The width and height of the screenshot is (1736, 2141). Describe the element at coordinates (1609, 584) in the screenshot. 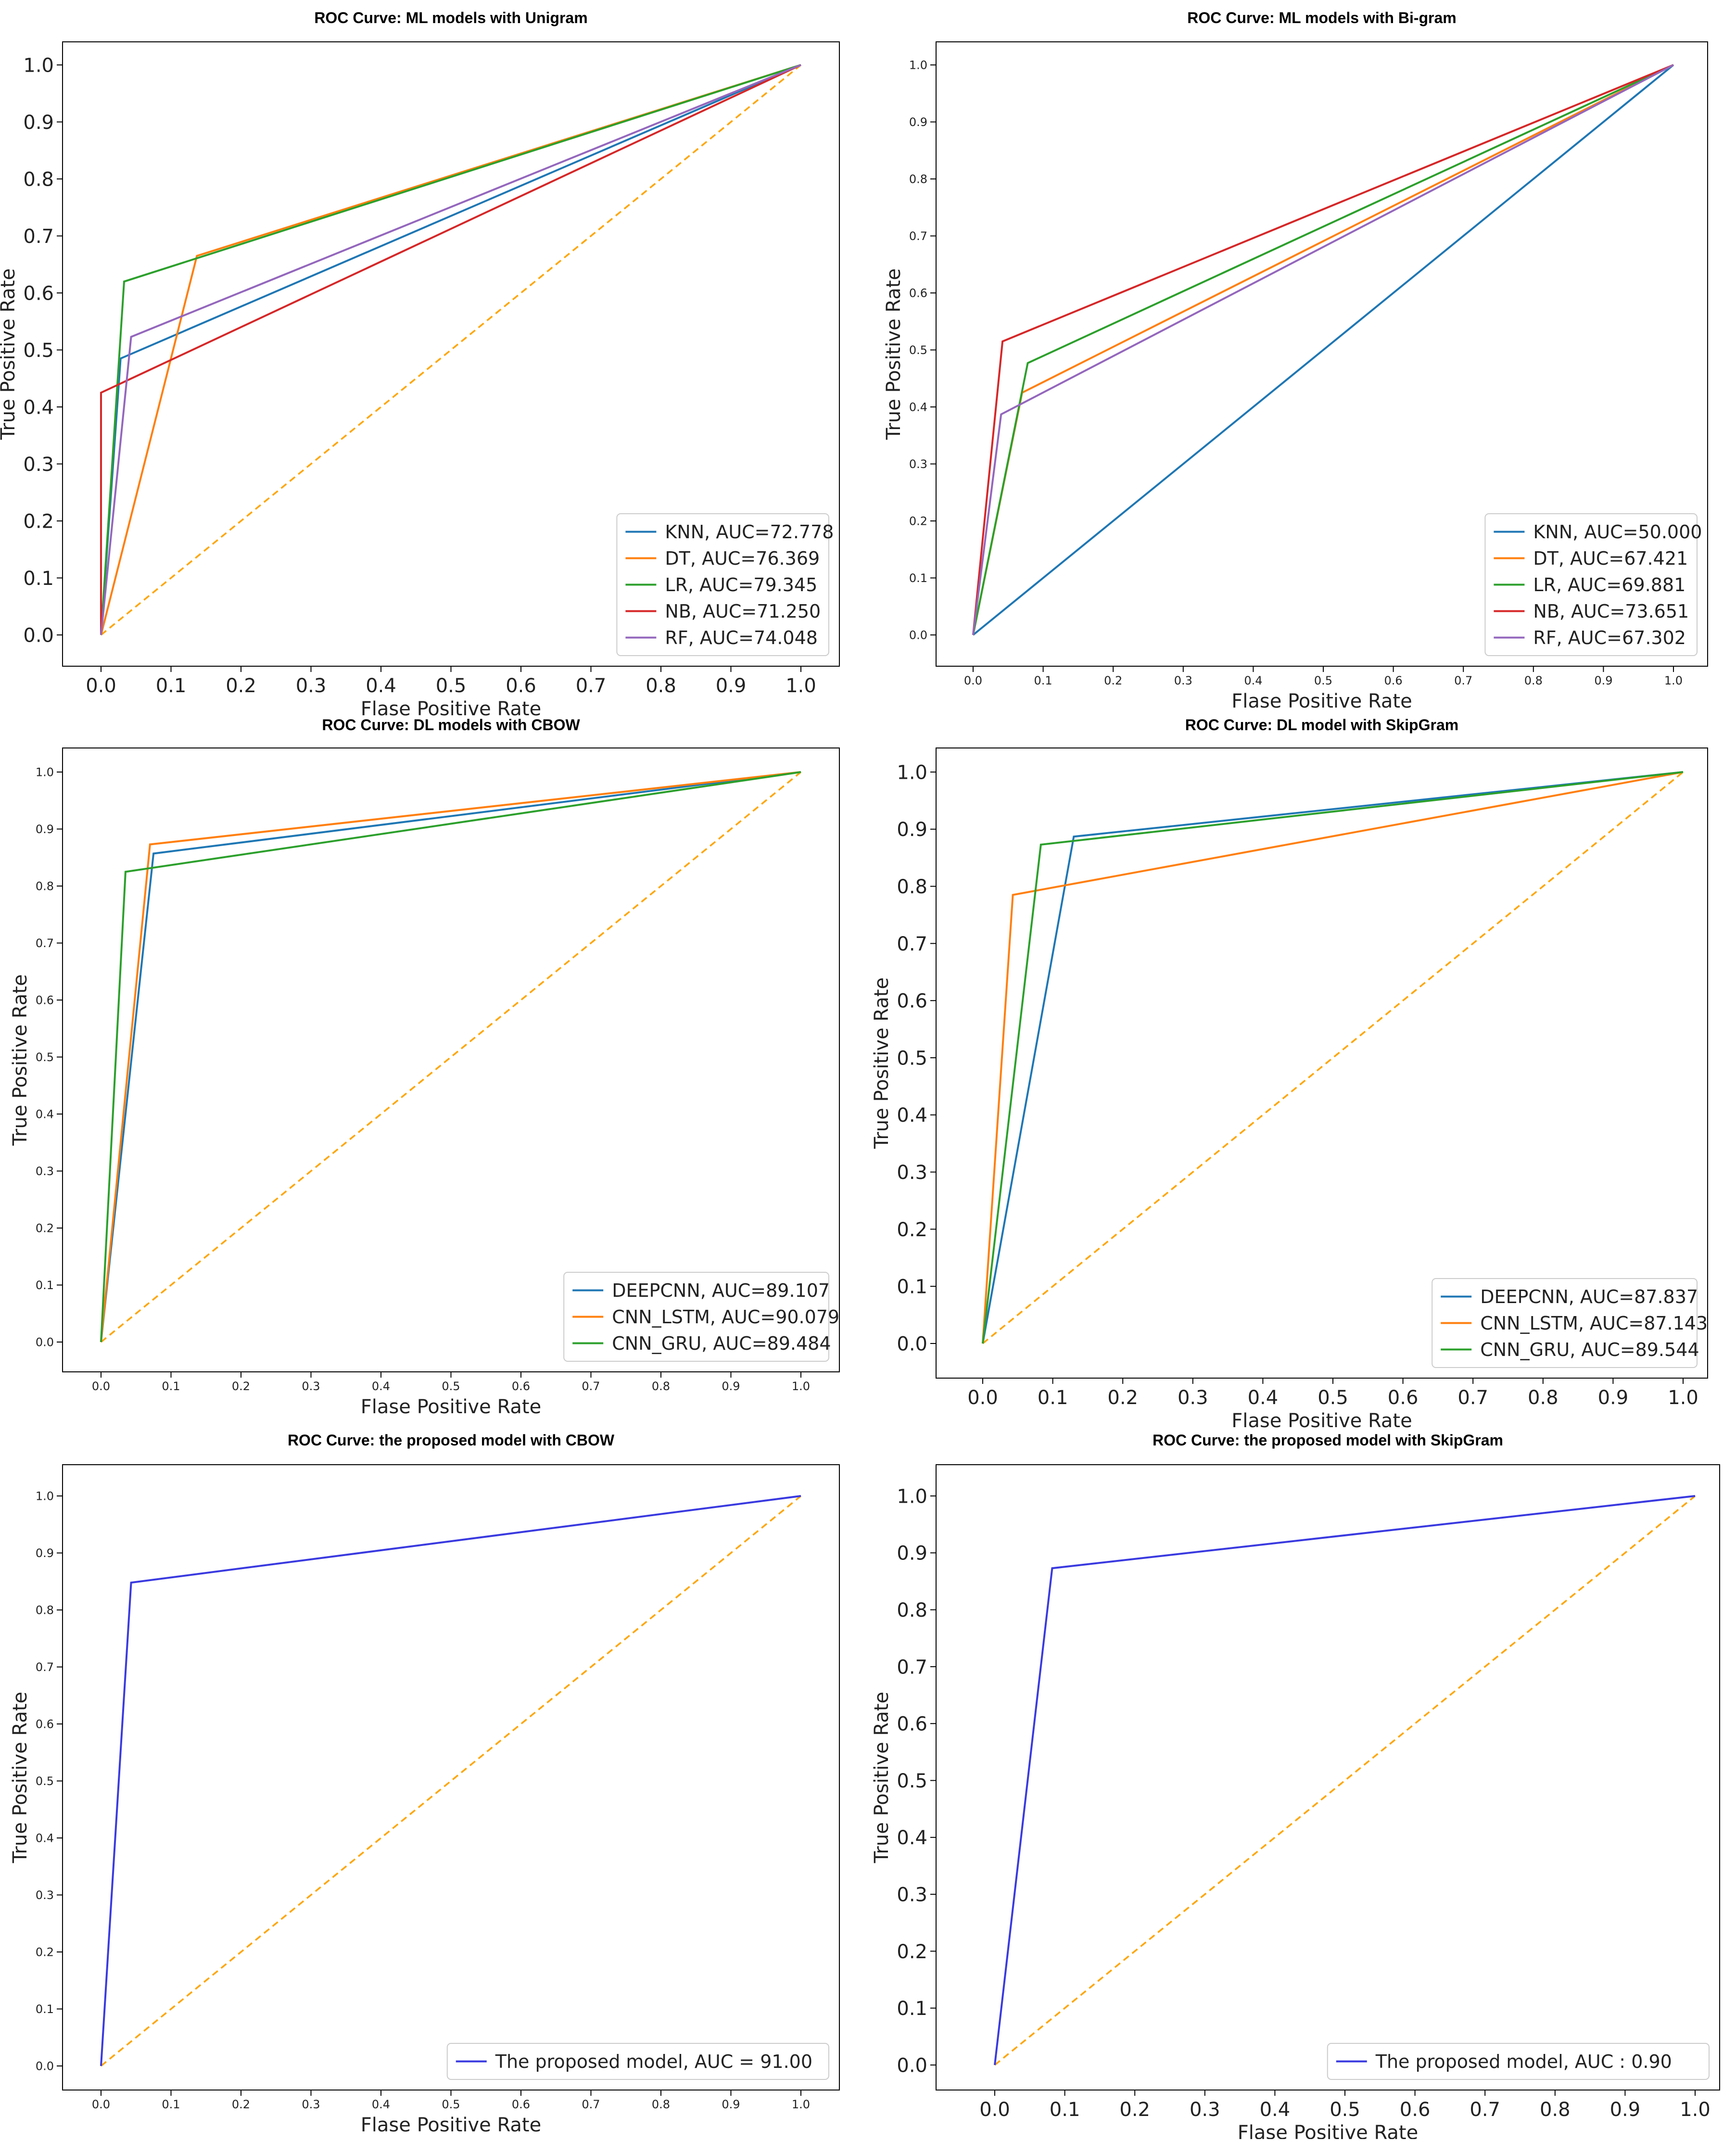

I see `legend-label: LR, AUC=69.881` at that location.